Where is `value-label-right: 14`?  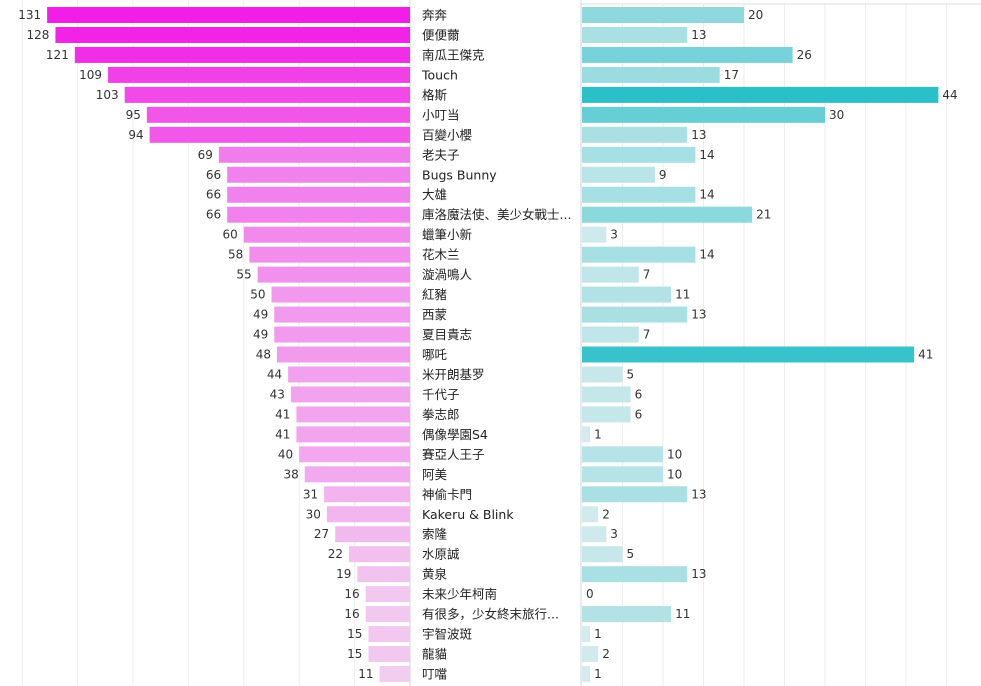 value-label-right: 14 is located at coordinates (706, 195).